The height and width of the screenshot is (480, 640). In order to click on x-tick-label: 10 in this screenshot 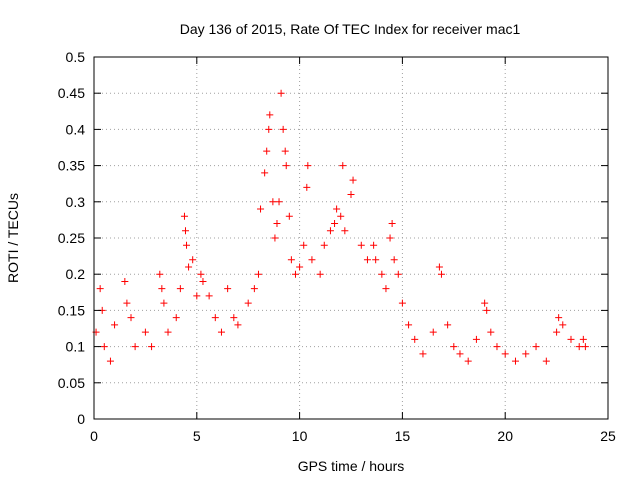, I will do `click(300, 436)`.